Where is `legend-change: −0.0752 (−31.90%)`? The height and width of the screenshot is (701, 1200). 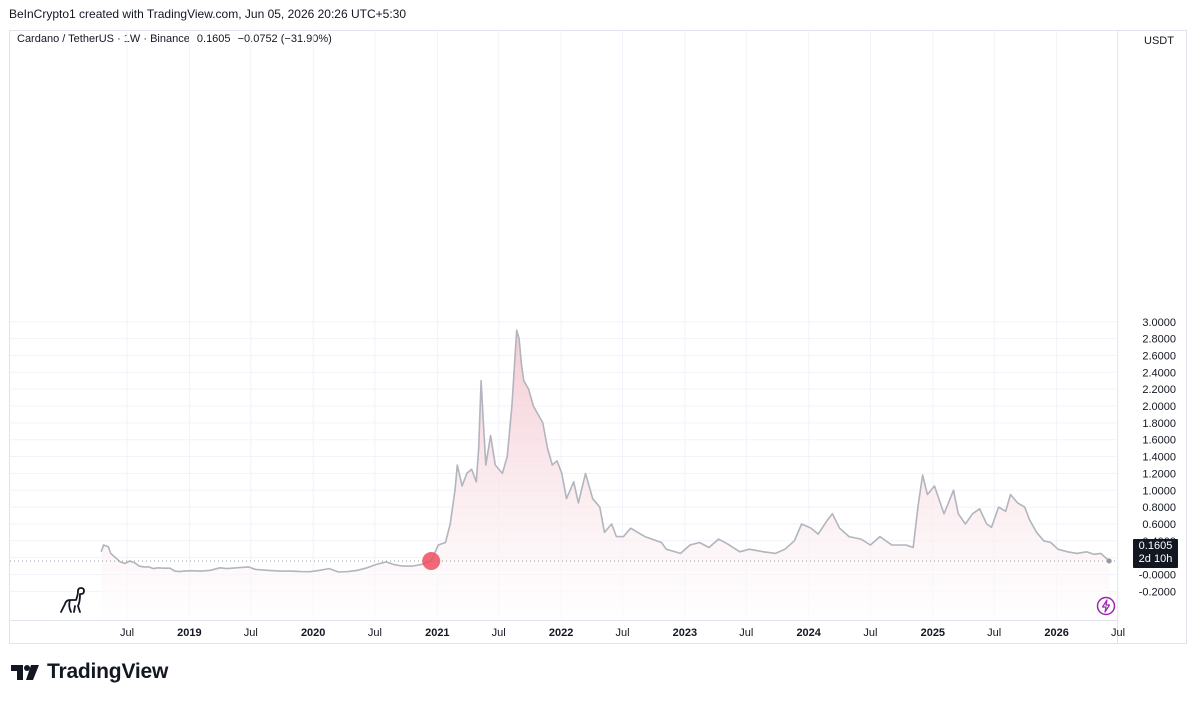
legend-change: −0.0752 (−31.90%) is located at coordinates (284, 39).